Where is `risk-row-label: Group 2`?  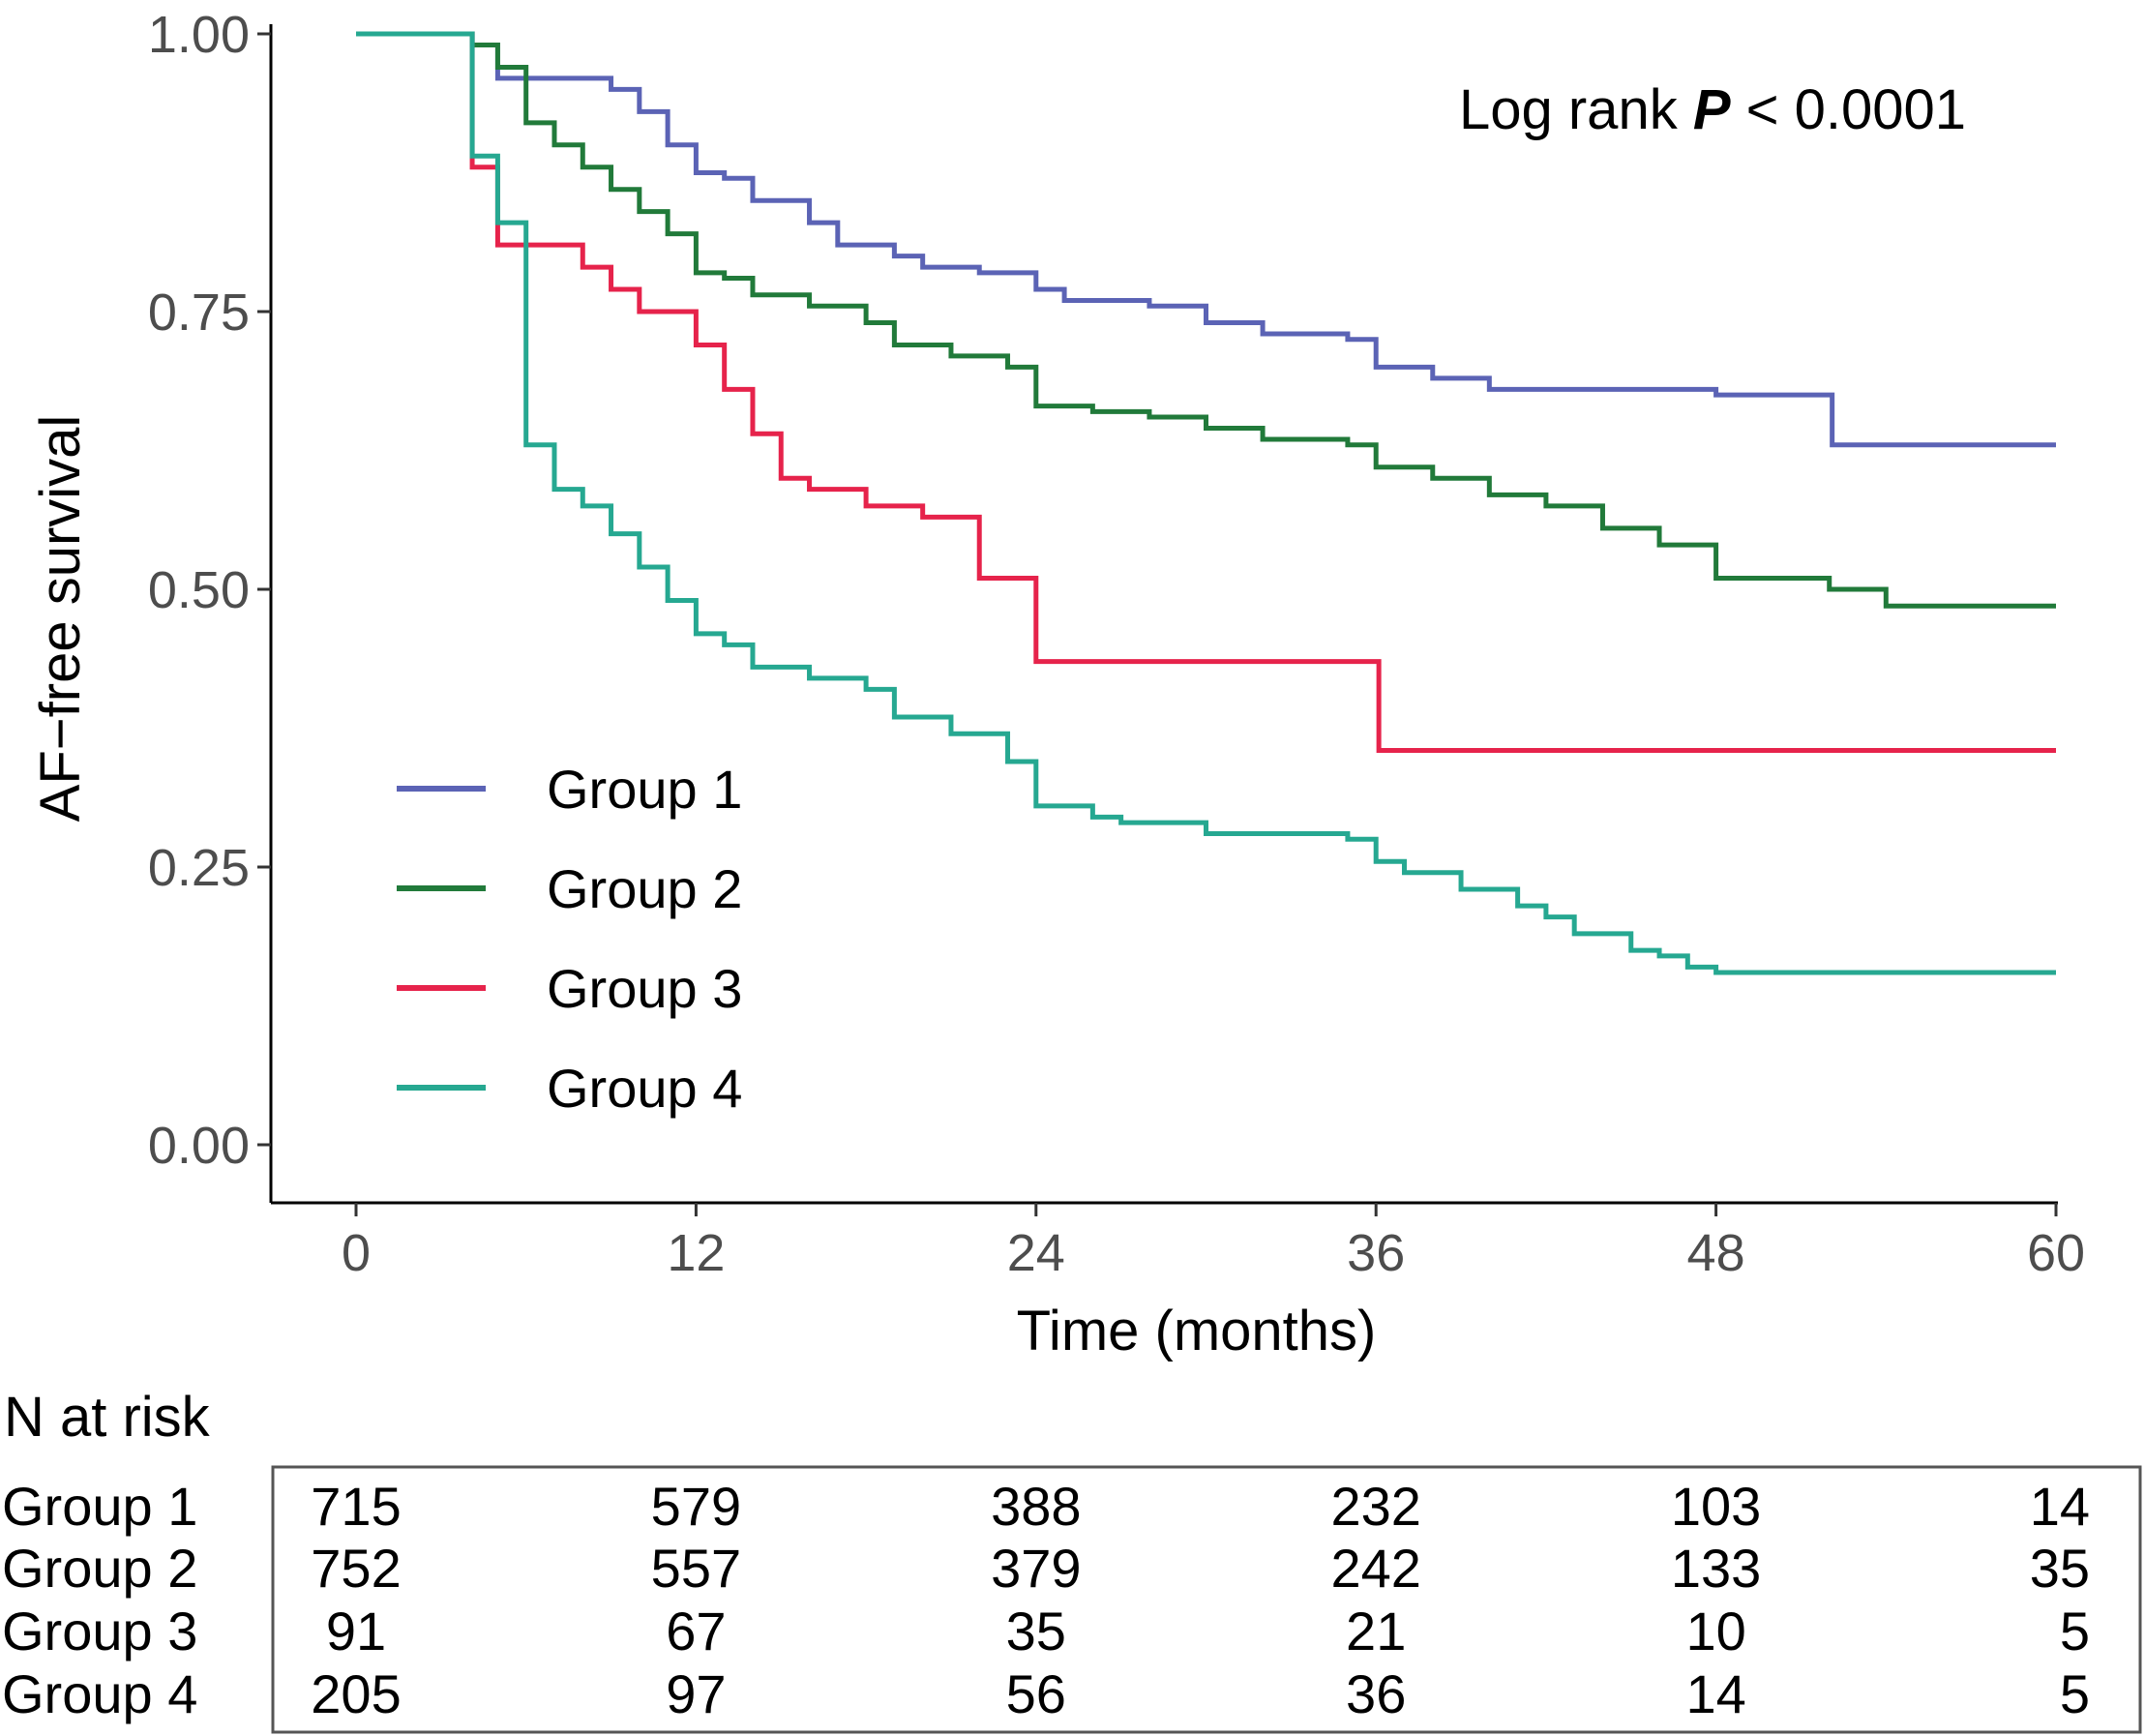 risk-row-label: Group 2 is located at coordinates (100, 1568).